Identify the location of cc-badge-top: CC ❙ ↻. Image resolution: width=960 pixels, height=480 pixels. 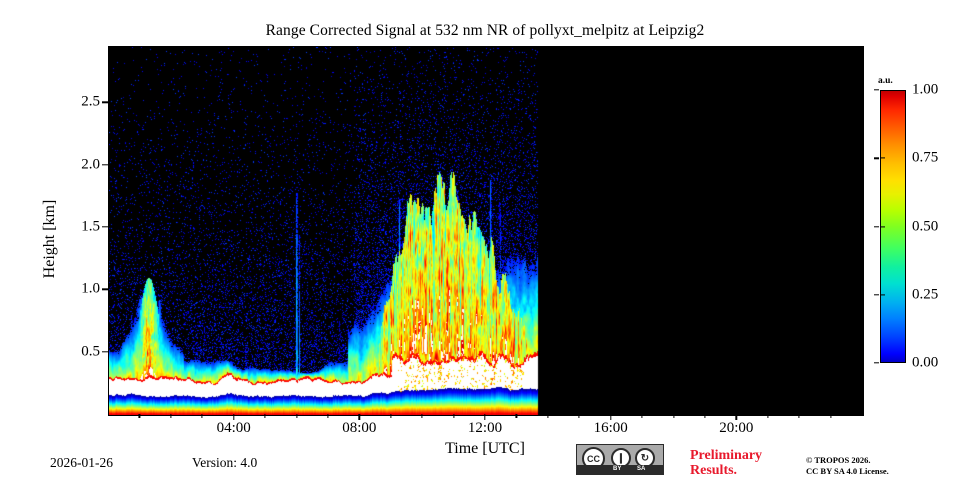
(620, 457).